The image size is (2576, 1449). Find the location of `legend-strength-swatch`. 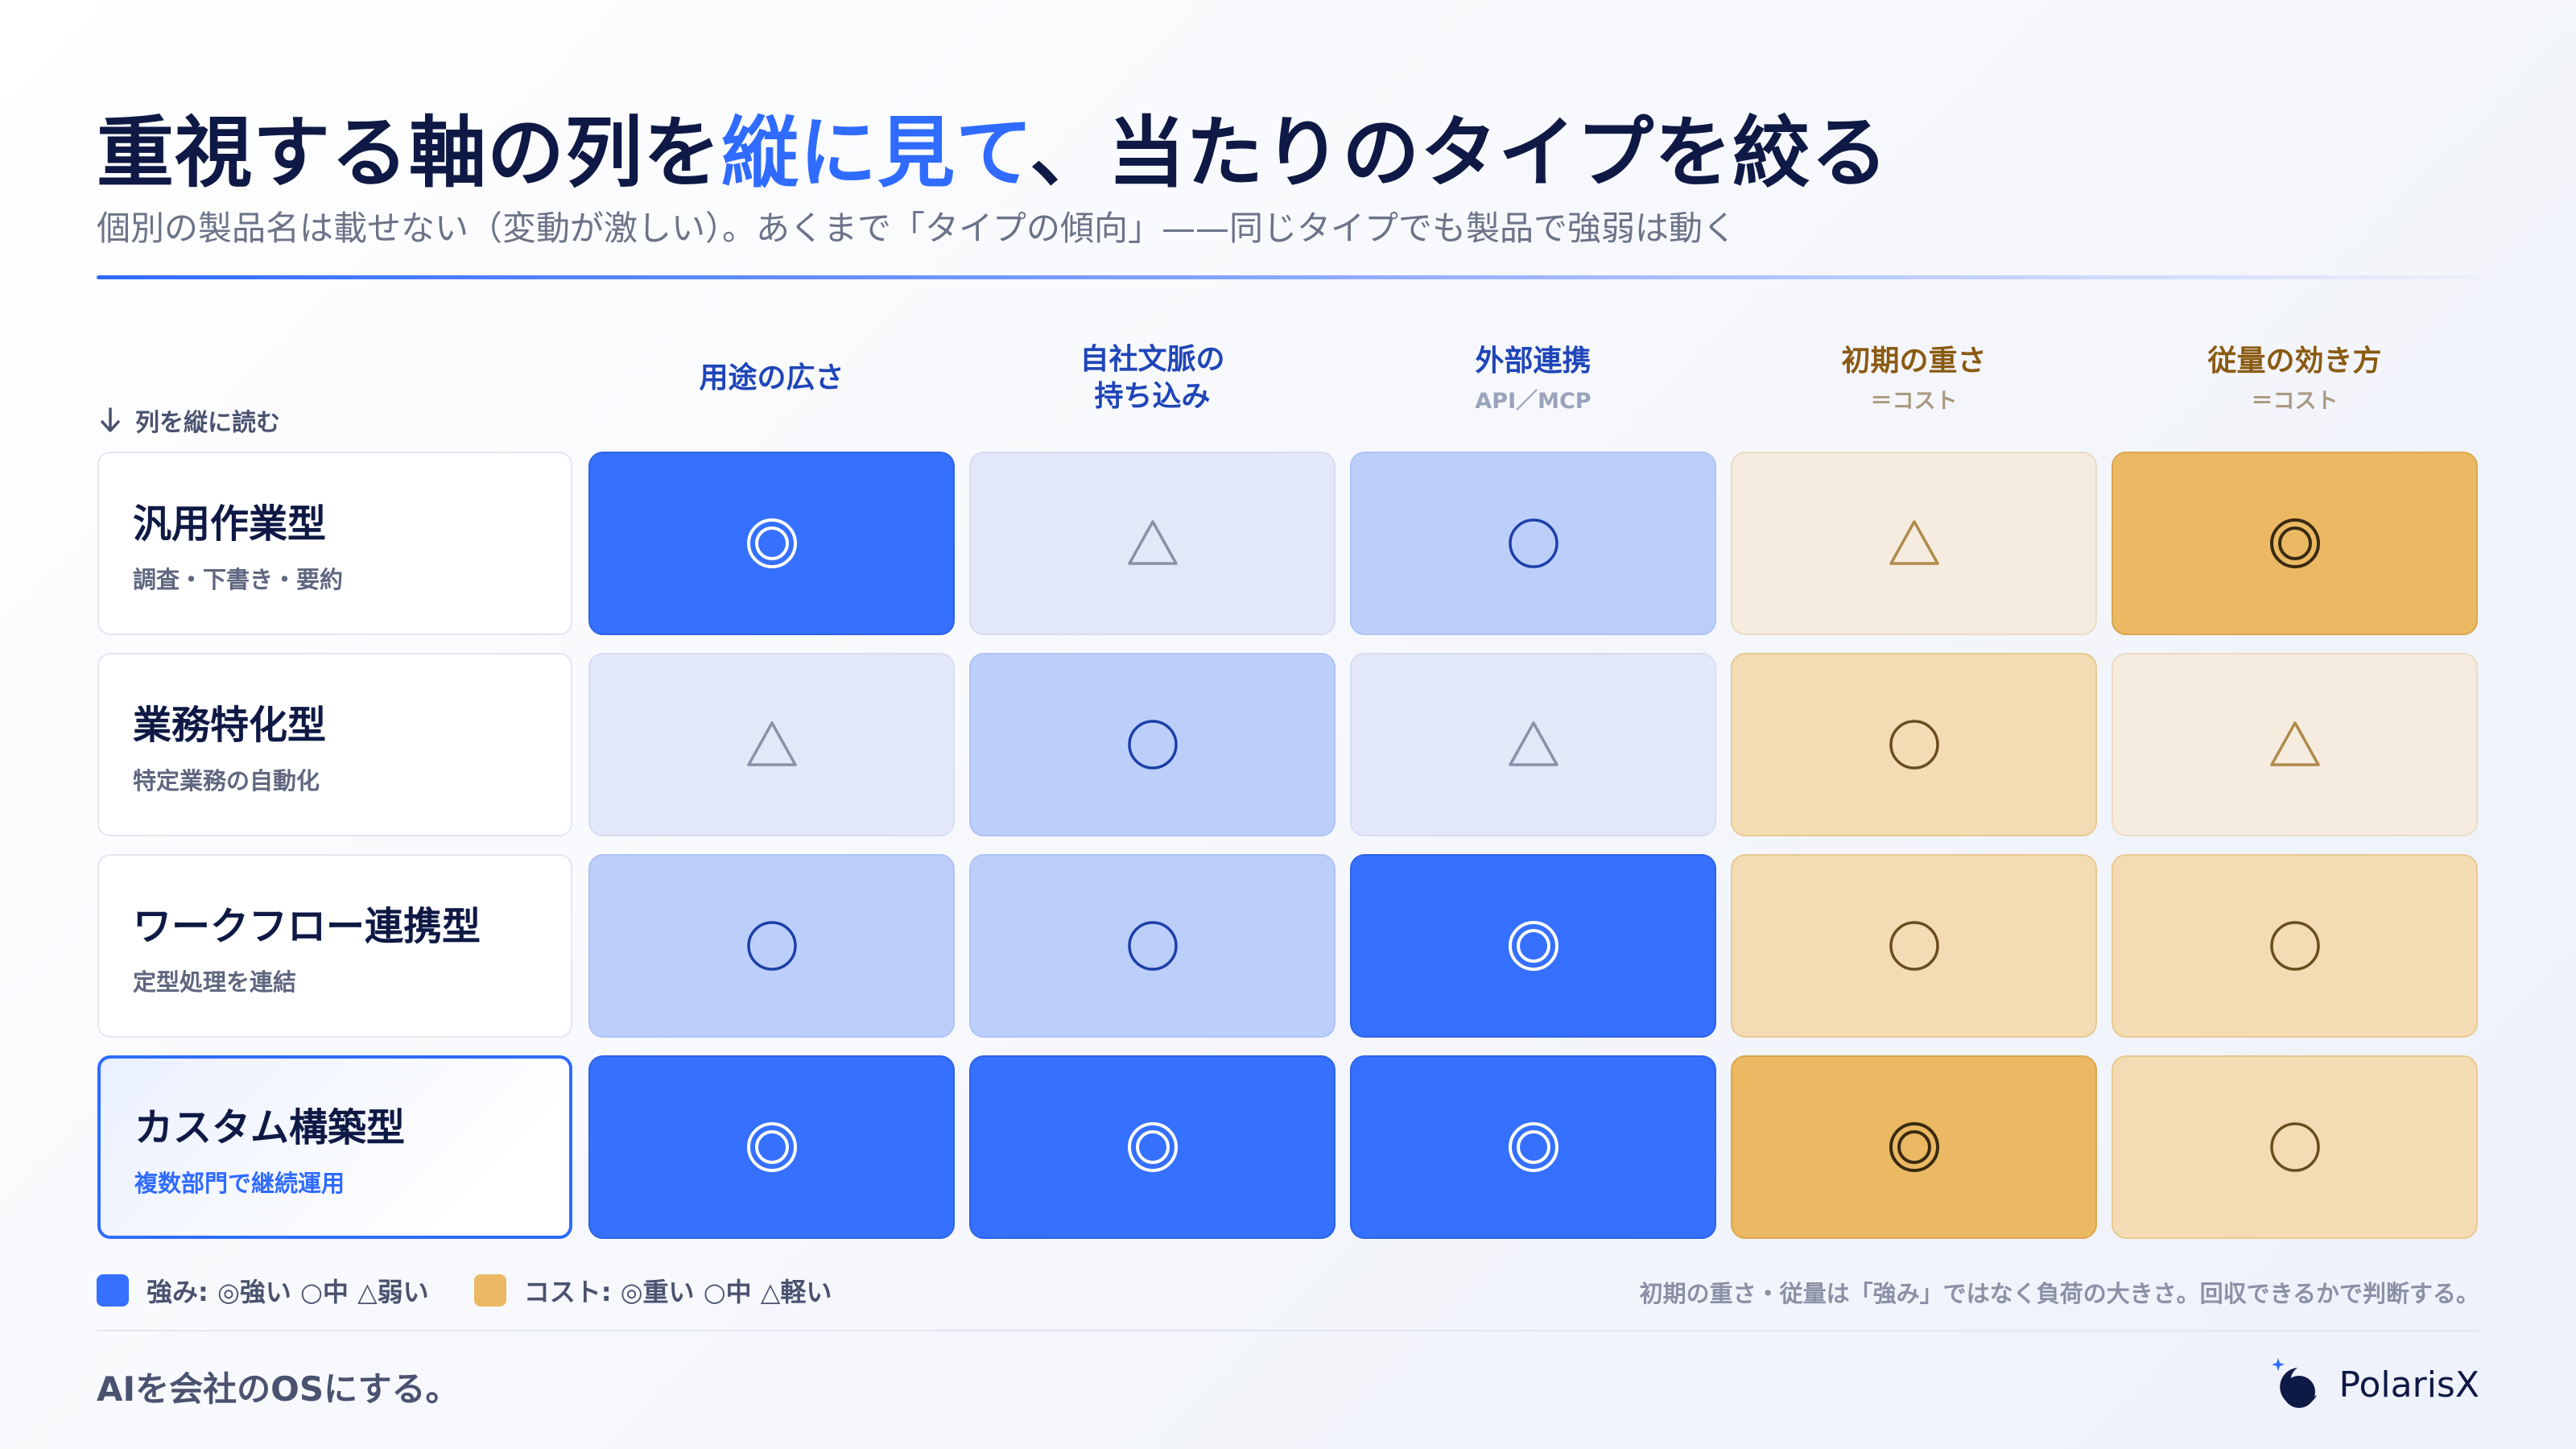

legend-strength-swatch is located at coordinates (113, 1290).